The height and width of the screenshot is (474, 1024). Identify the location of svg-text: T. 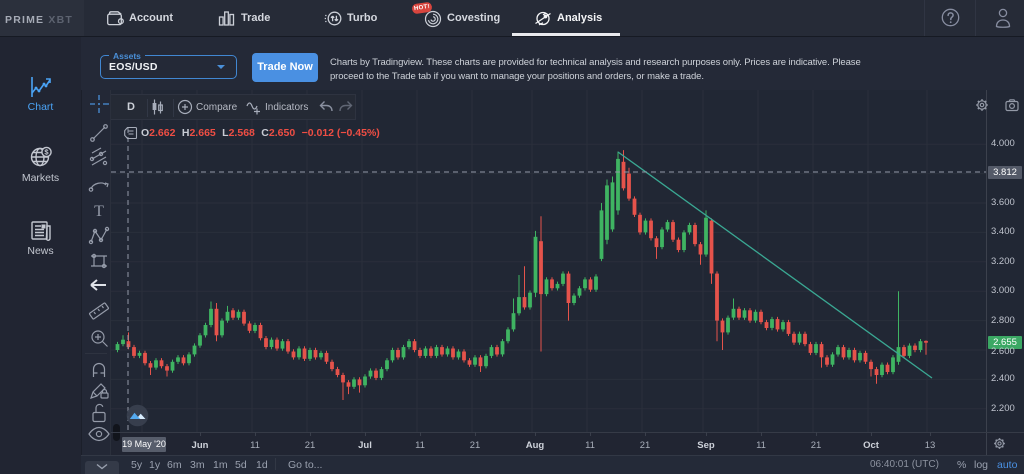
(99, 211).